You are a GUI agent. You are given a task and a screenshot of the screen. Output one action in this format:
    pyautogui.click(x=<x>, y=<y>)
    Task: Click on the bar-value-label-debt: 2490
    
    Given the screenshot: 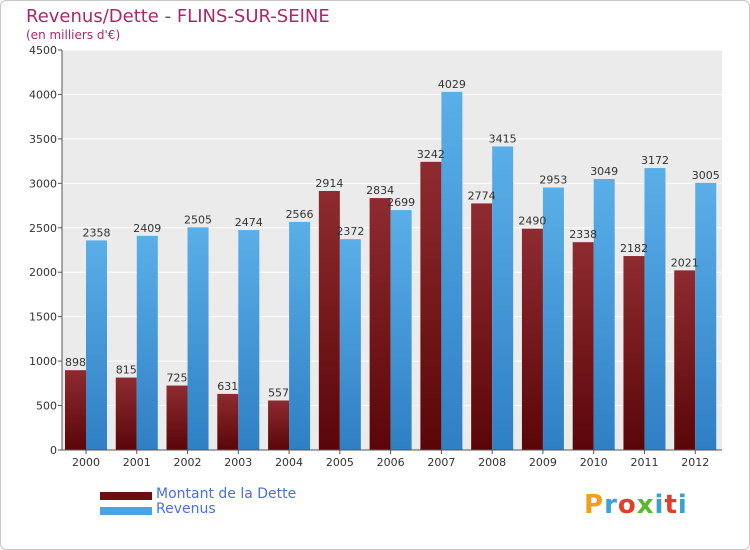 What is the action you would take?
    pyautogui.click(x=532, y=221)
    